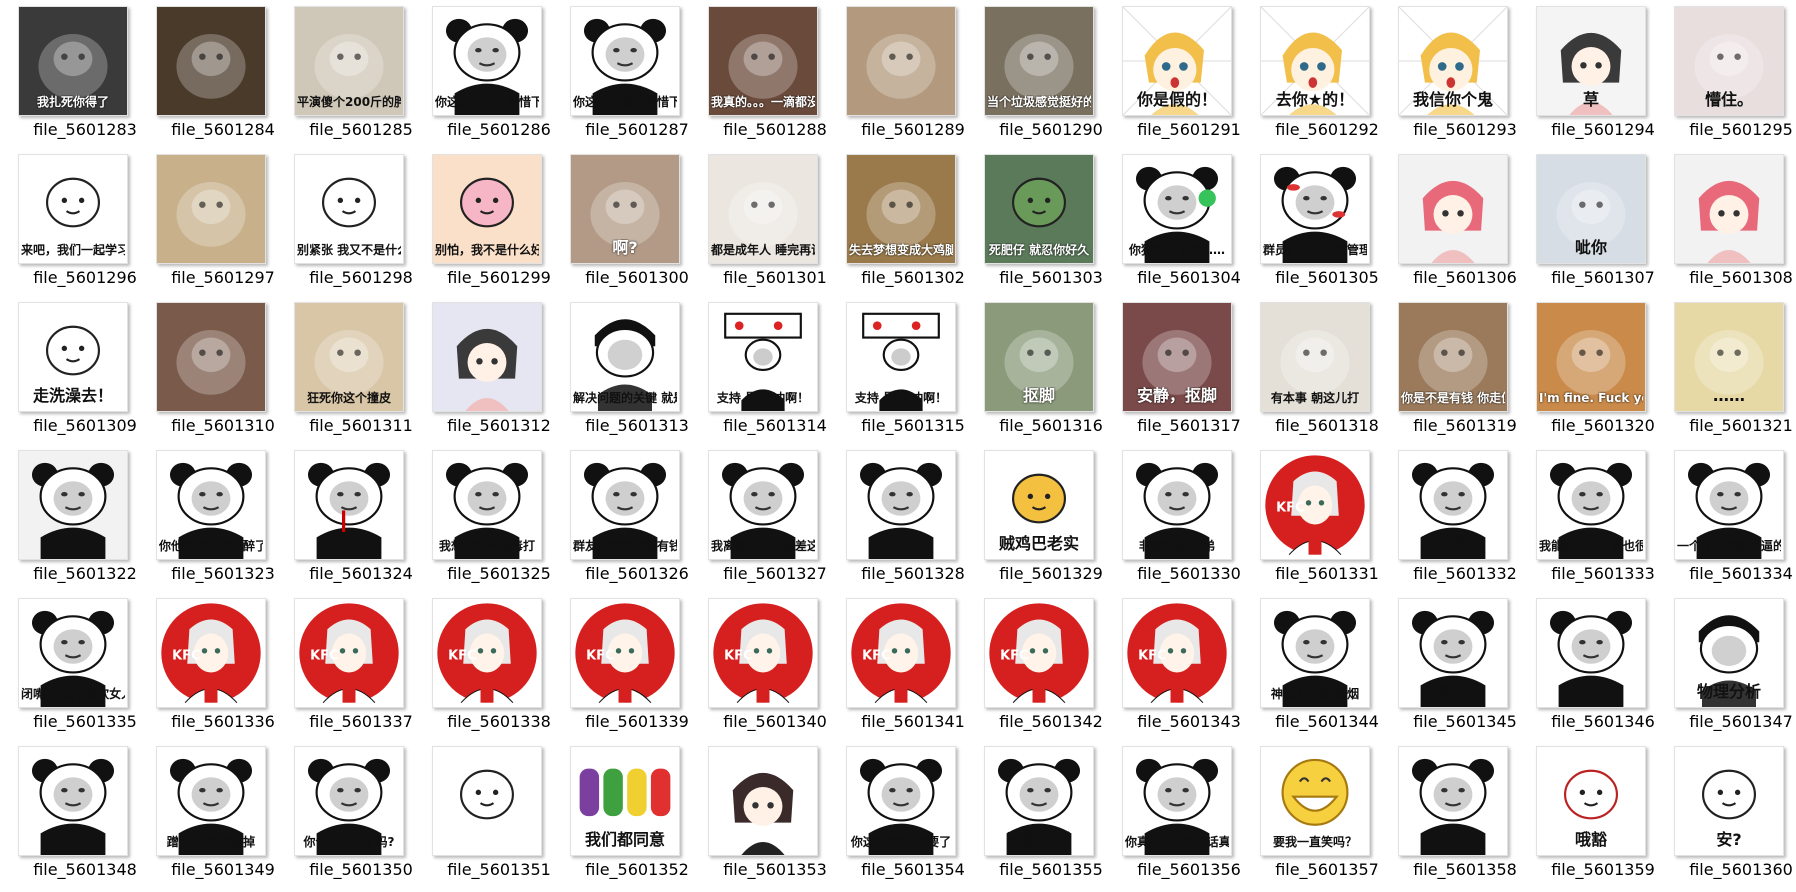 The height and width of the screenshot is (892, 1796). I want to click on thumbnail-image: 大哥，火, so click(1453, 653).